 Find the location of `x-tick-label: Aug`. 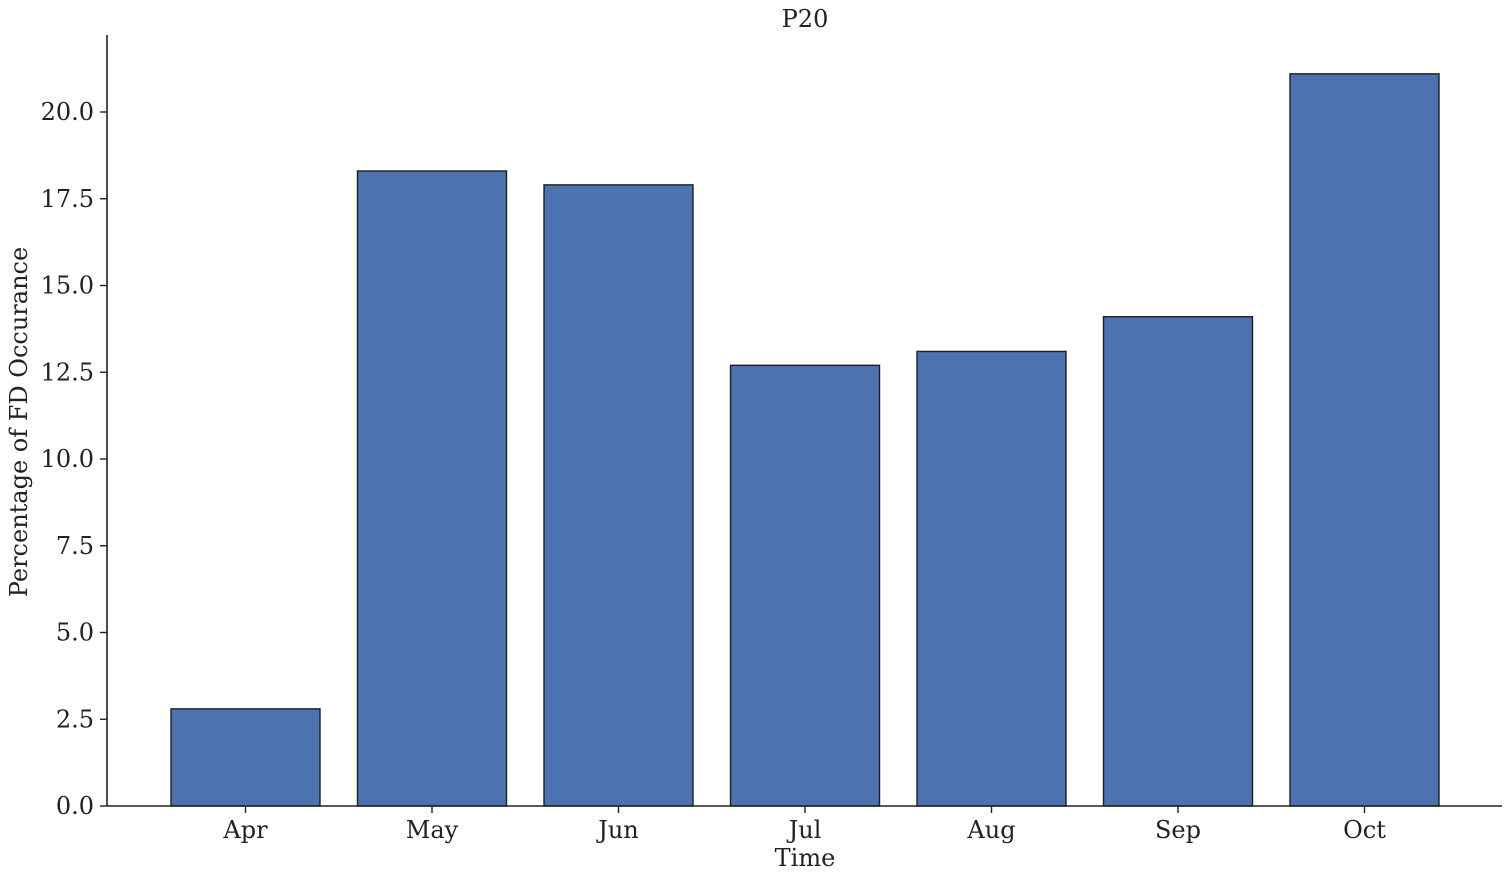

x-tick-label: Aug is located at coordinates (990, 830).